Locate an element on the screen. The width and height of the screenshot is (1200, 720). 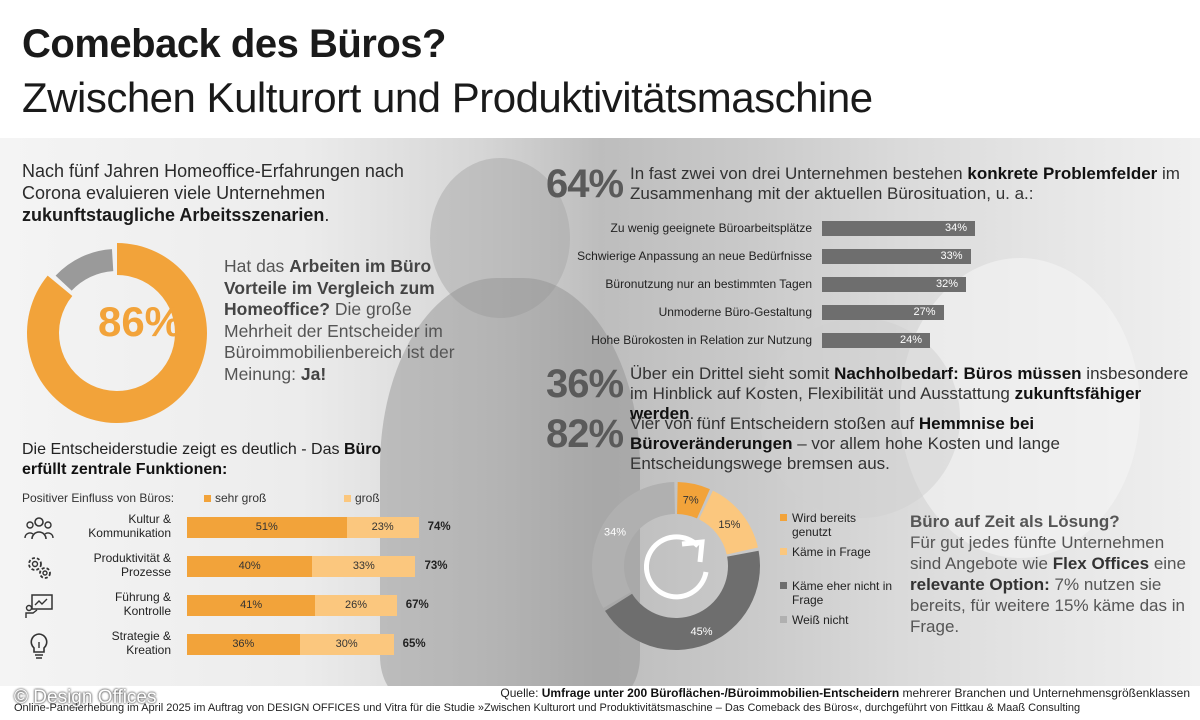
presentation-icon is located at coordinates (39, 606).